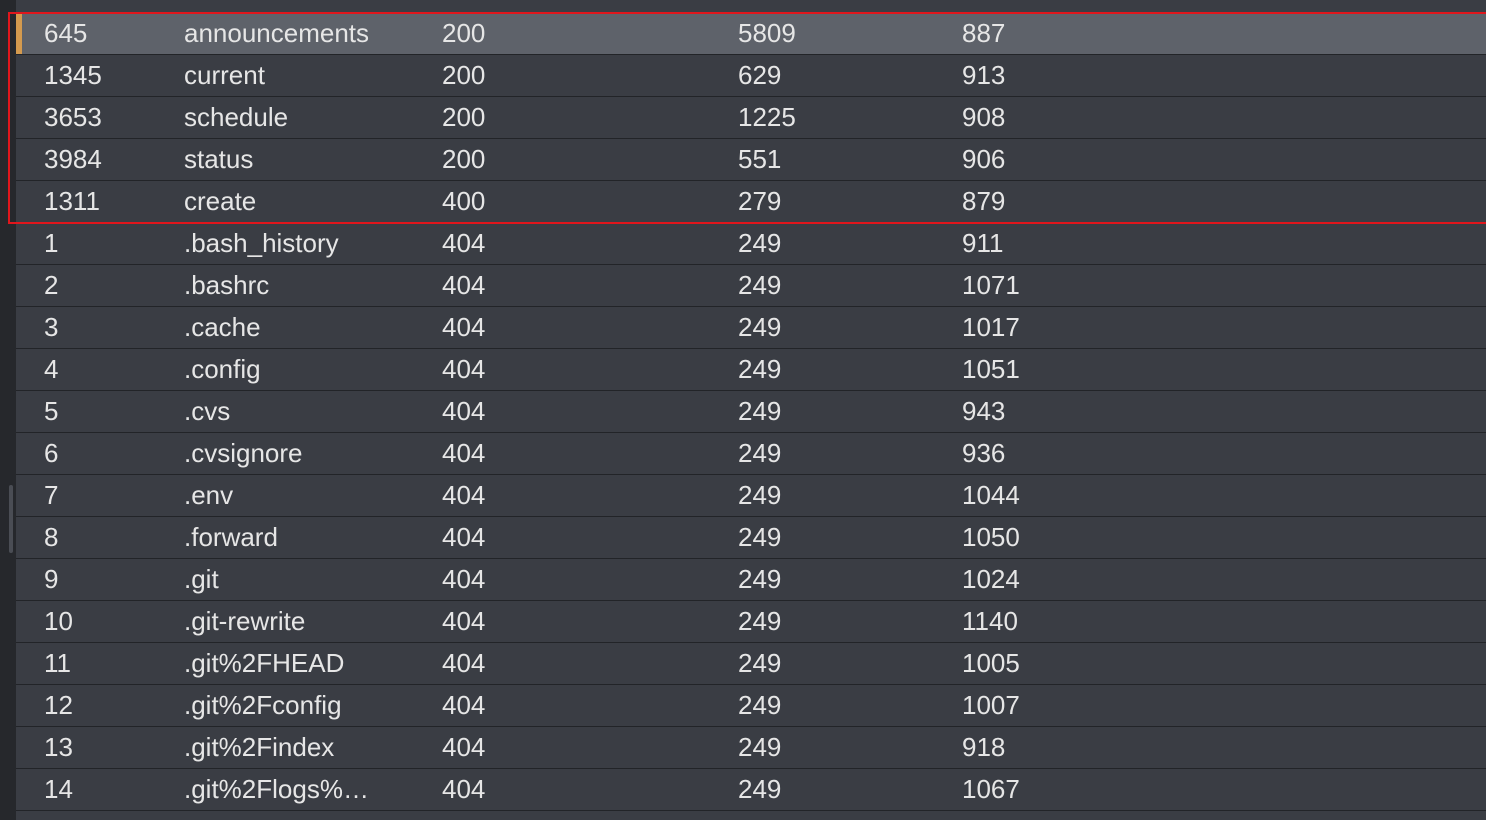  What do you see at coordinates (751, 748) in the screenshot?
I see `table-row: 13 .git%2Findex 404 249 918` at bounding box center [751, 748].